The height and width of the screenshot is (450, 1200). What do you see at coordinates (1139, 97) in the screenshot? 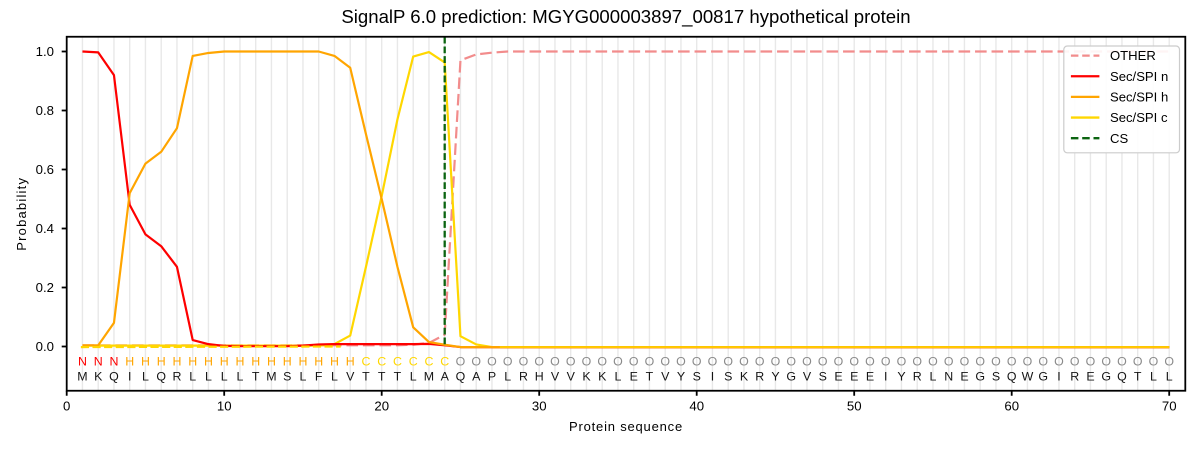
I see `svg-text: Sec/SPI h` at bounding box center [1139, 97].